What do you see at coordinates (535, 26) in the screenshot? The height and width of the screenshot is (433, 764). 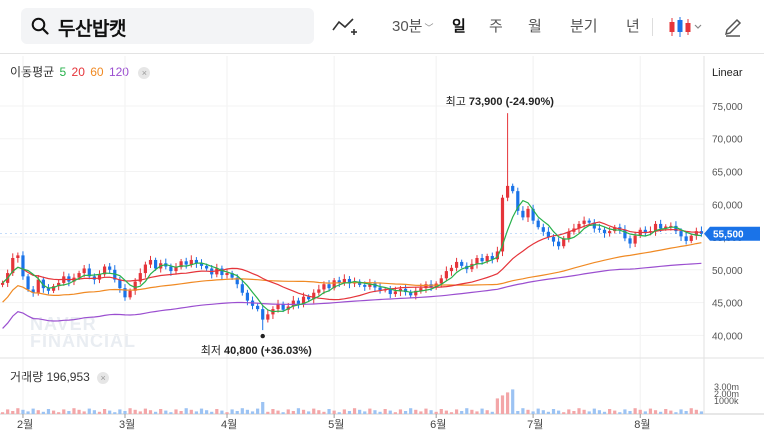 I see `tab-month: 월` at bounding box center [535, 26].